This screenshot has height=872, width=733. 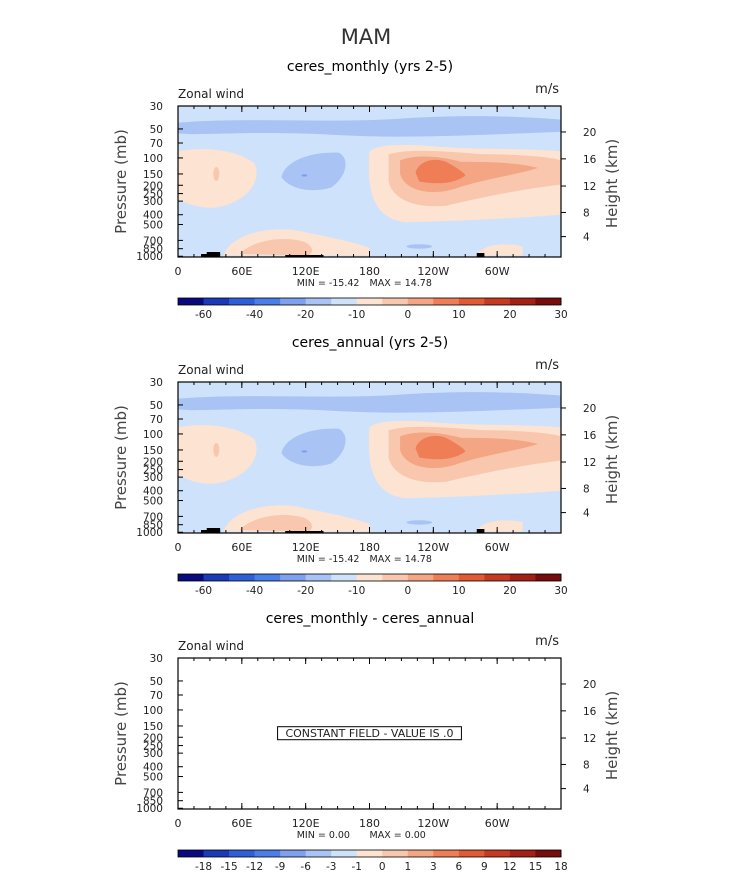 What do you see at coordinates (304, 451) in the screenshot?
I see `contour-negative-center` at bounding box center [304, 451].